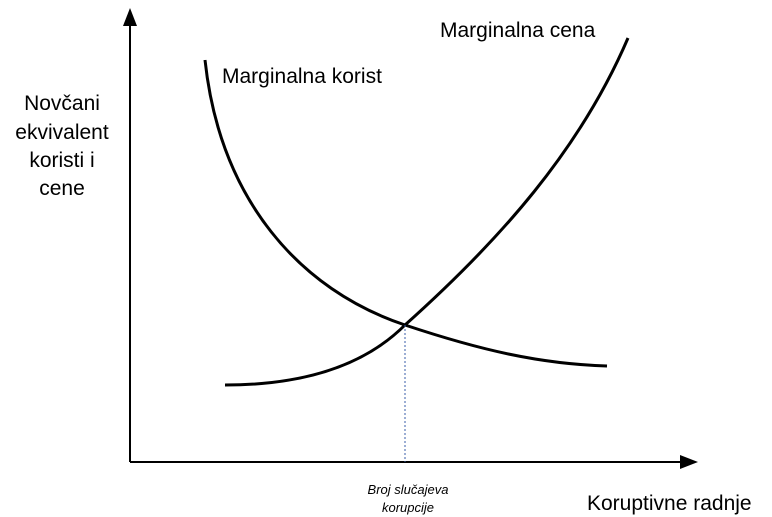 This screenshot has width=772, height=517. I want to click on y-axis-label: cene, so click(62, 188).